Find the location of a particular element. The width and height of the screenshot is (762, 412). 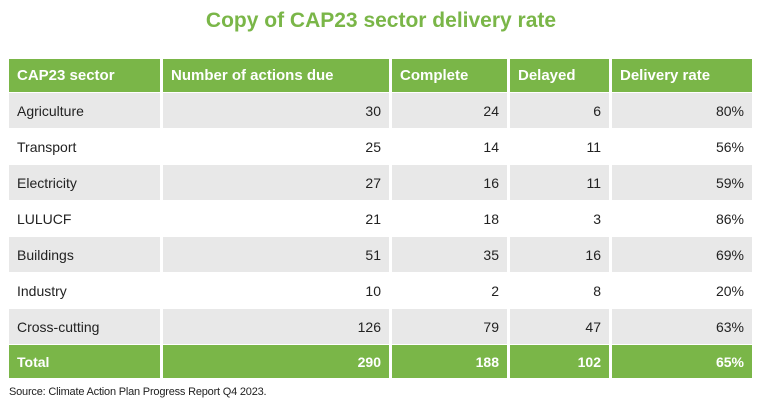

cell-delayed: 16 is located at coordinates (561, 254).